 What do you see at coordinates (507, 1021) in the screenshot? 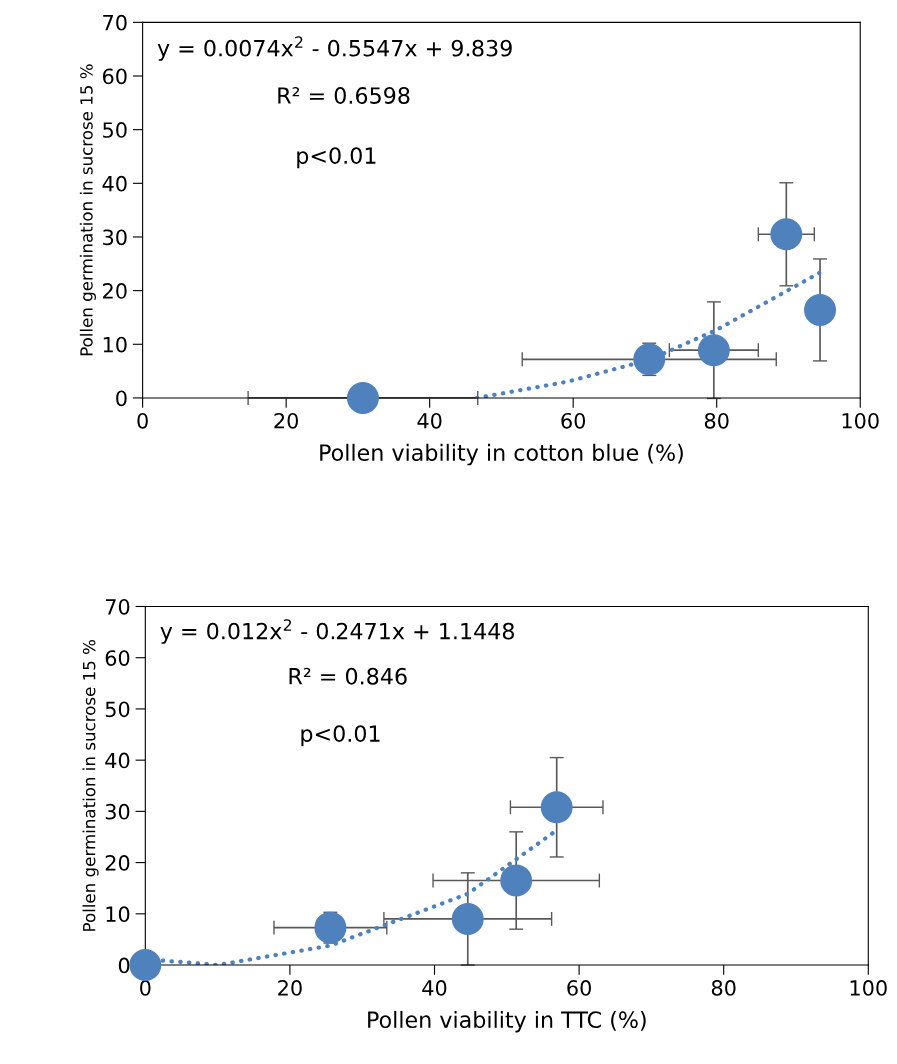
I see `x-axis-title: Pollen viability in TTC (%)` at bounding box center [507, 1021].